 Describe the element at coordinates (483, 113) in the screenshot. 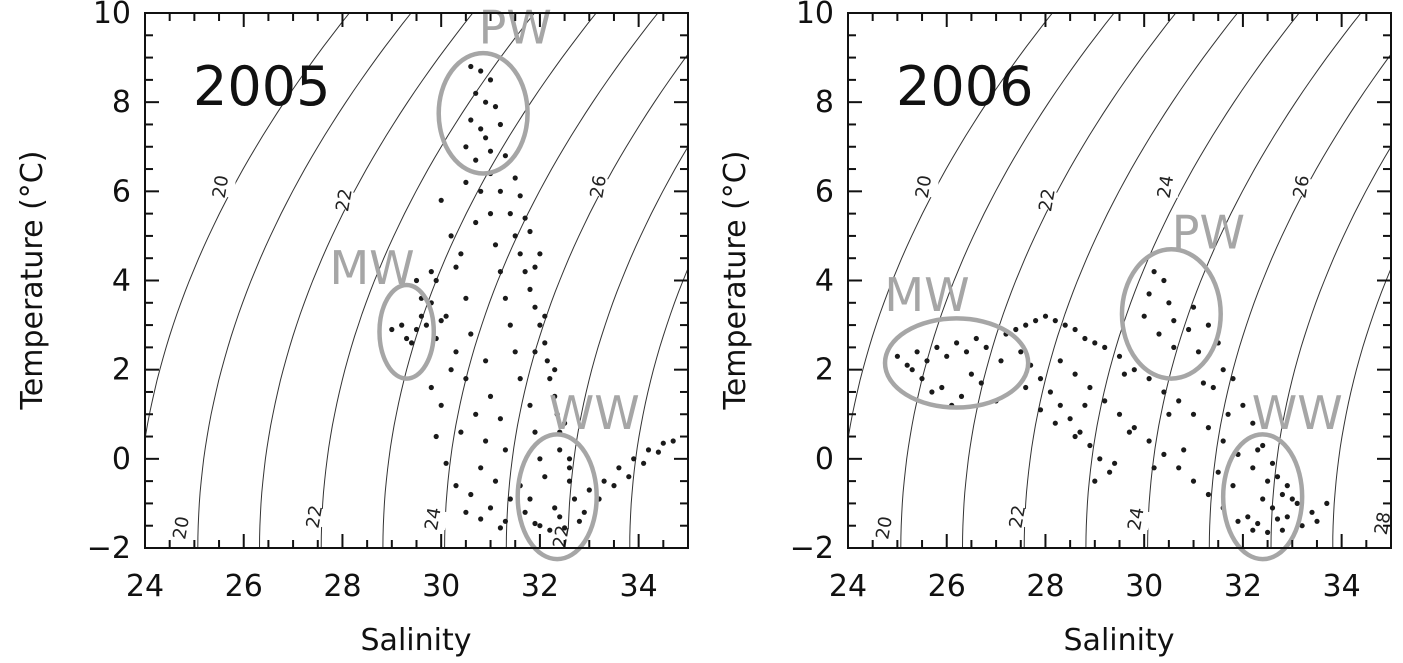

I see `water-mass-ellipse` at that location.